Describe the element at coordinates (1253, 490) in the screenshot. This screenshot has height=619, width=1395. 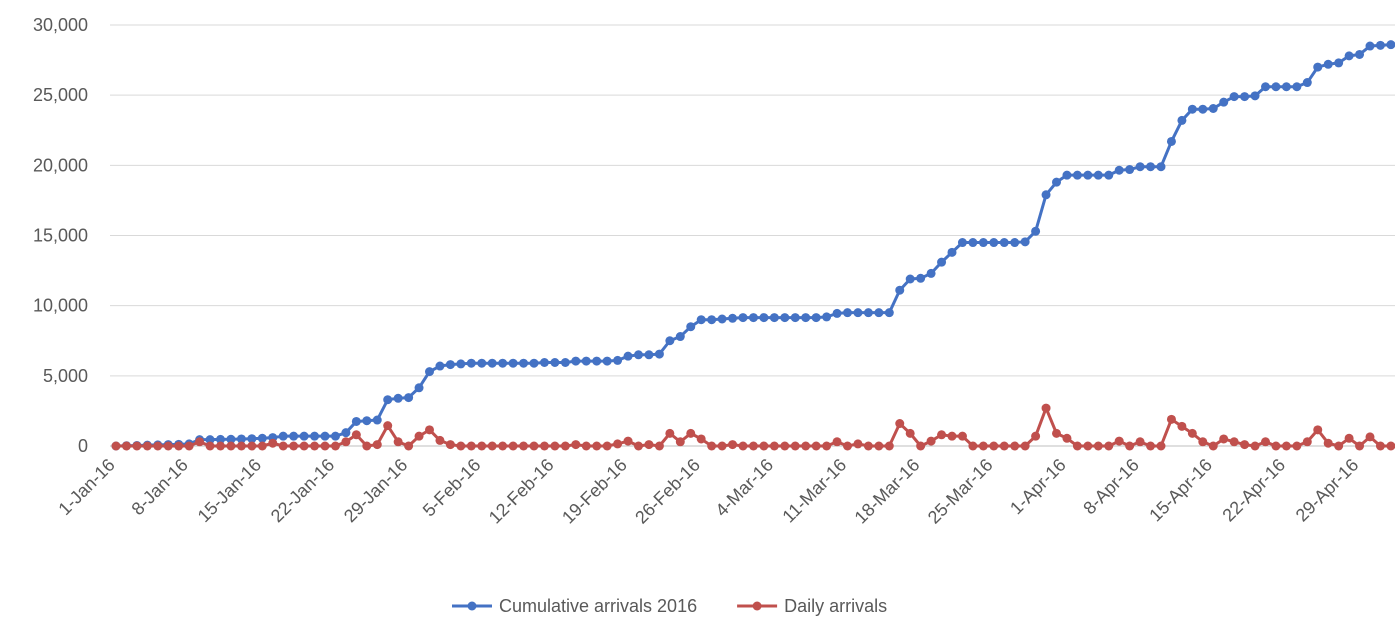
I see `x-tick-label: 22-Apr-16` at that location.